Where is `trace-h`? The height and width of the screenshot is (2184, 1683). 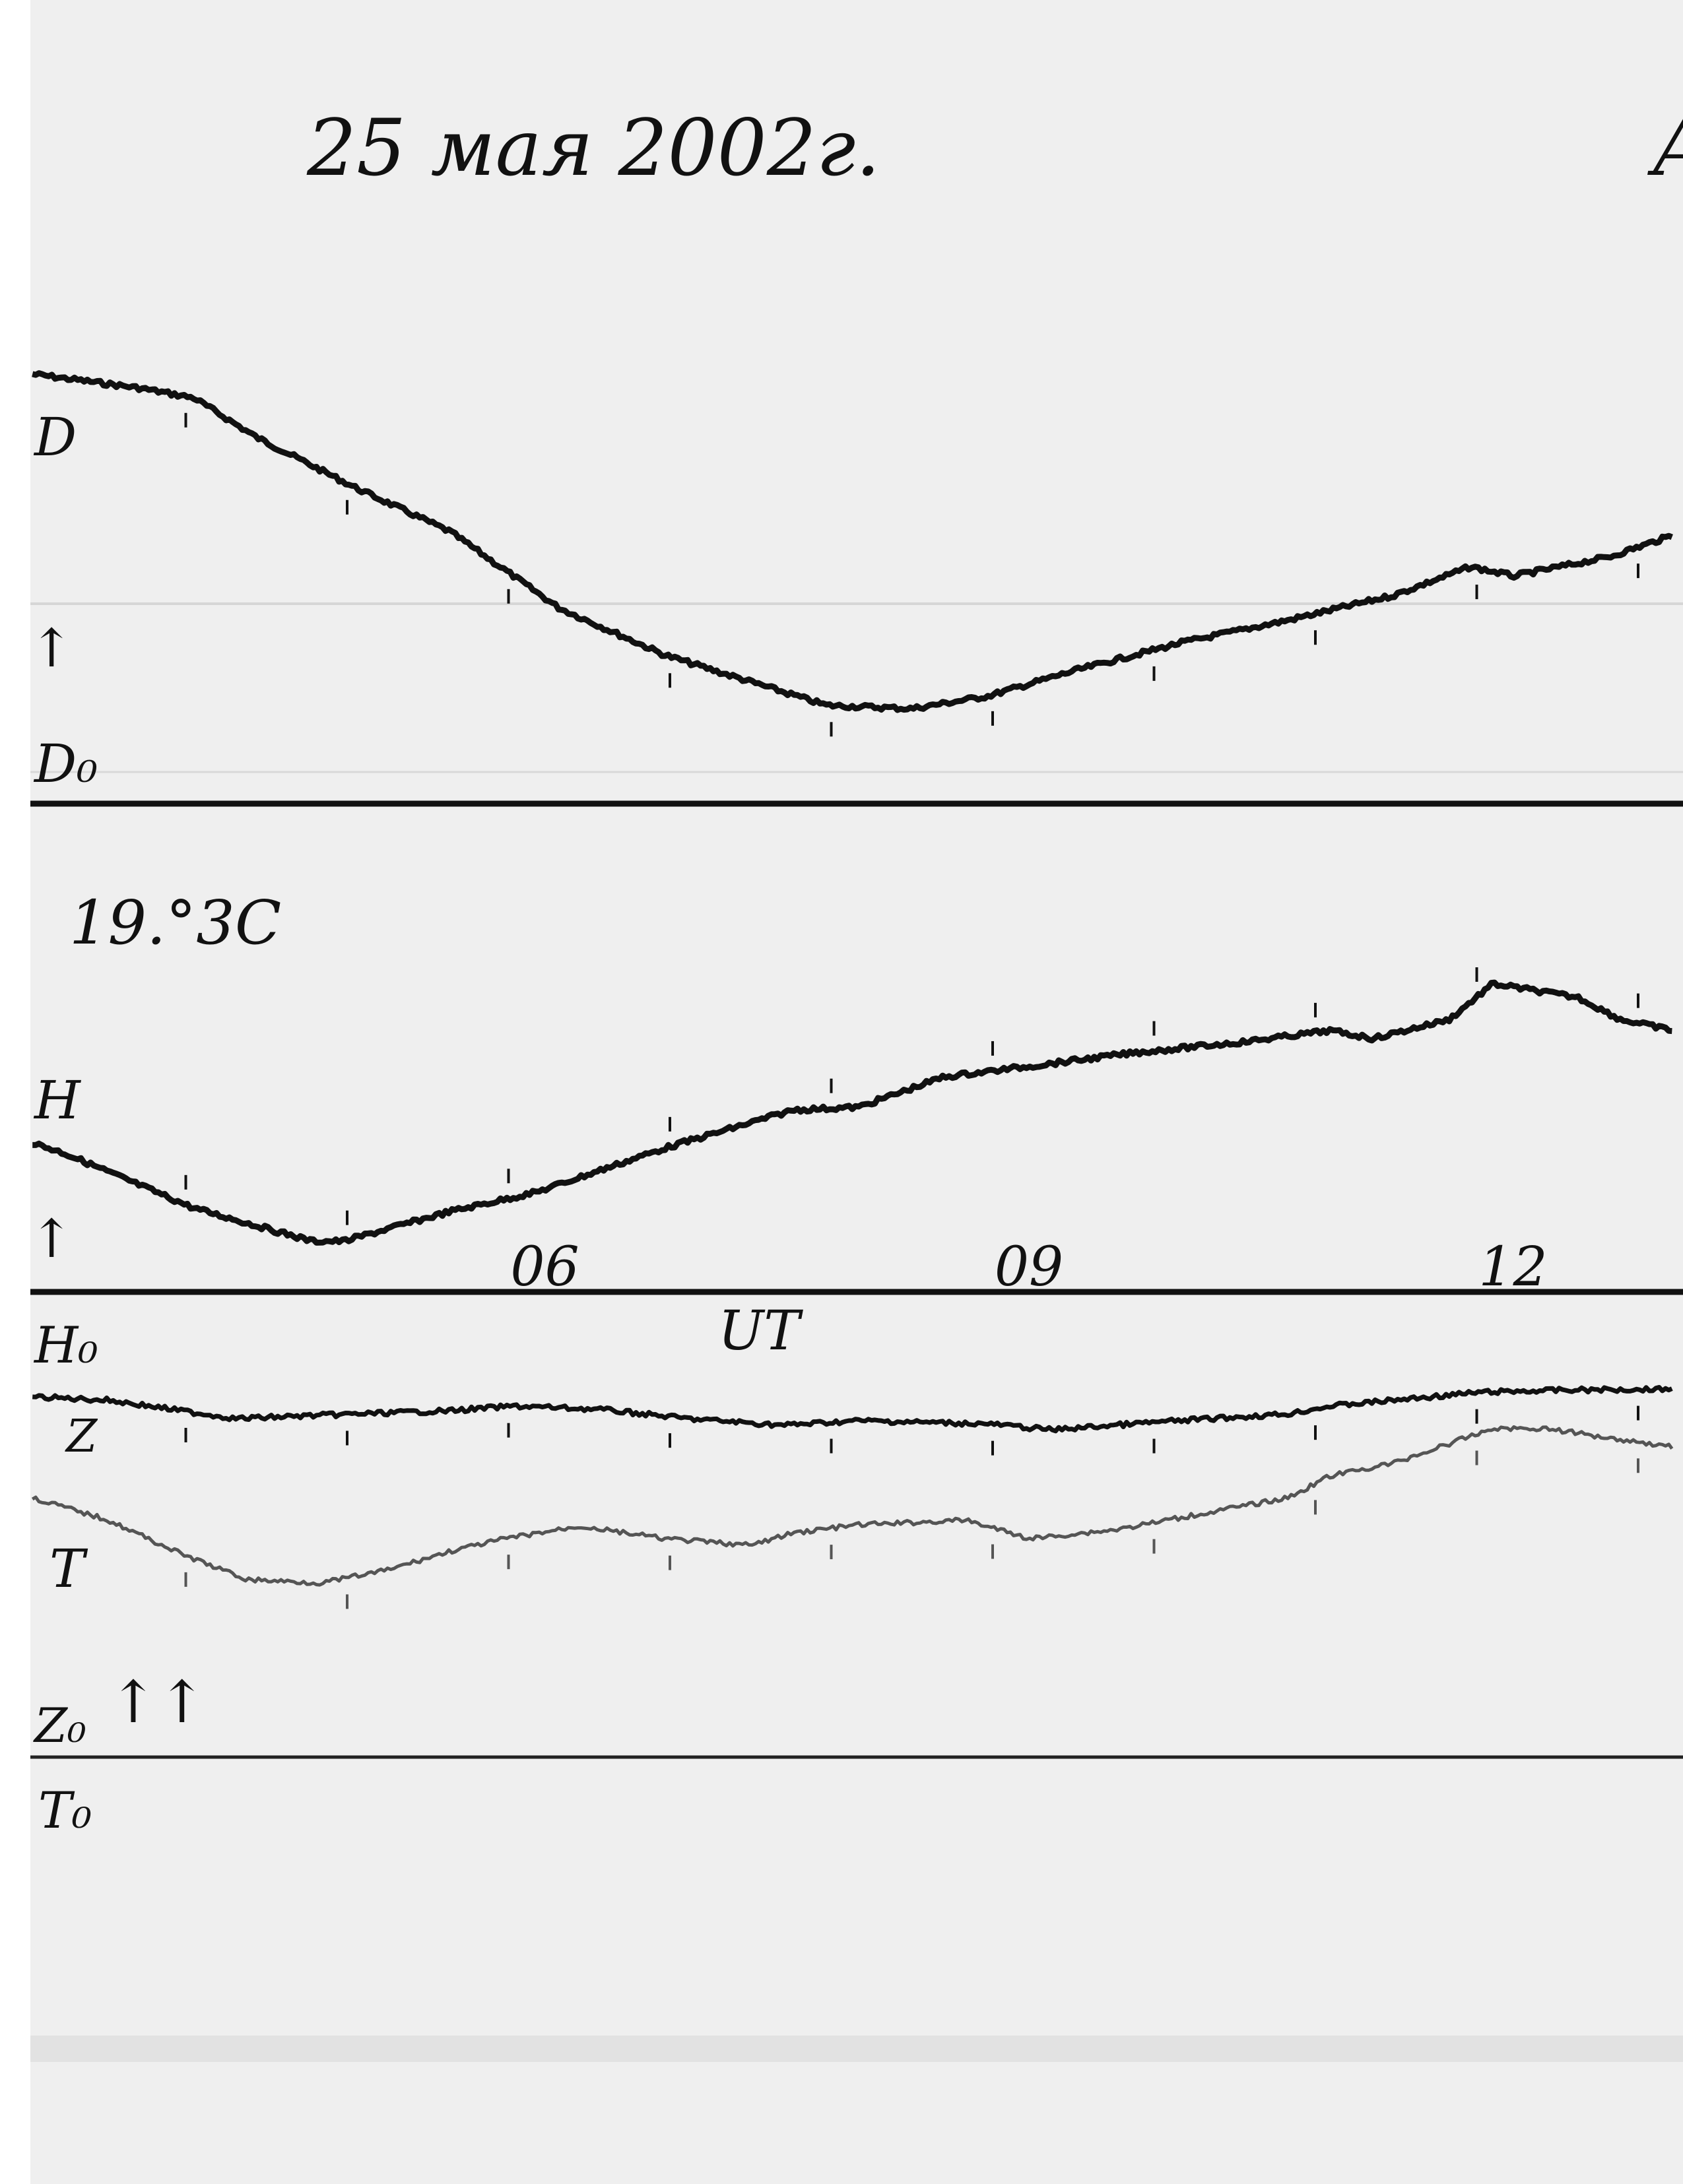
trace-h is located at coordinates (852, 1112).